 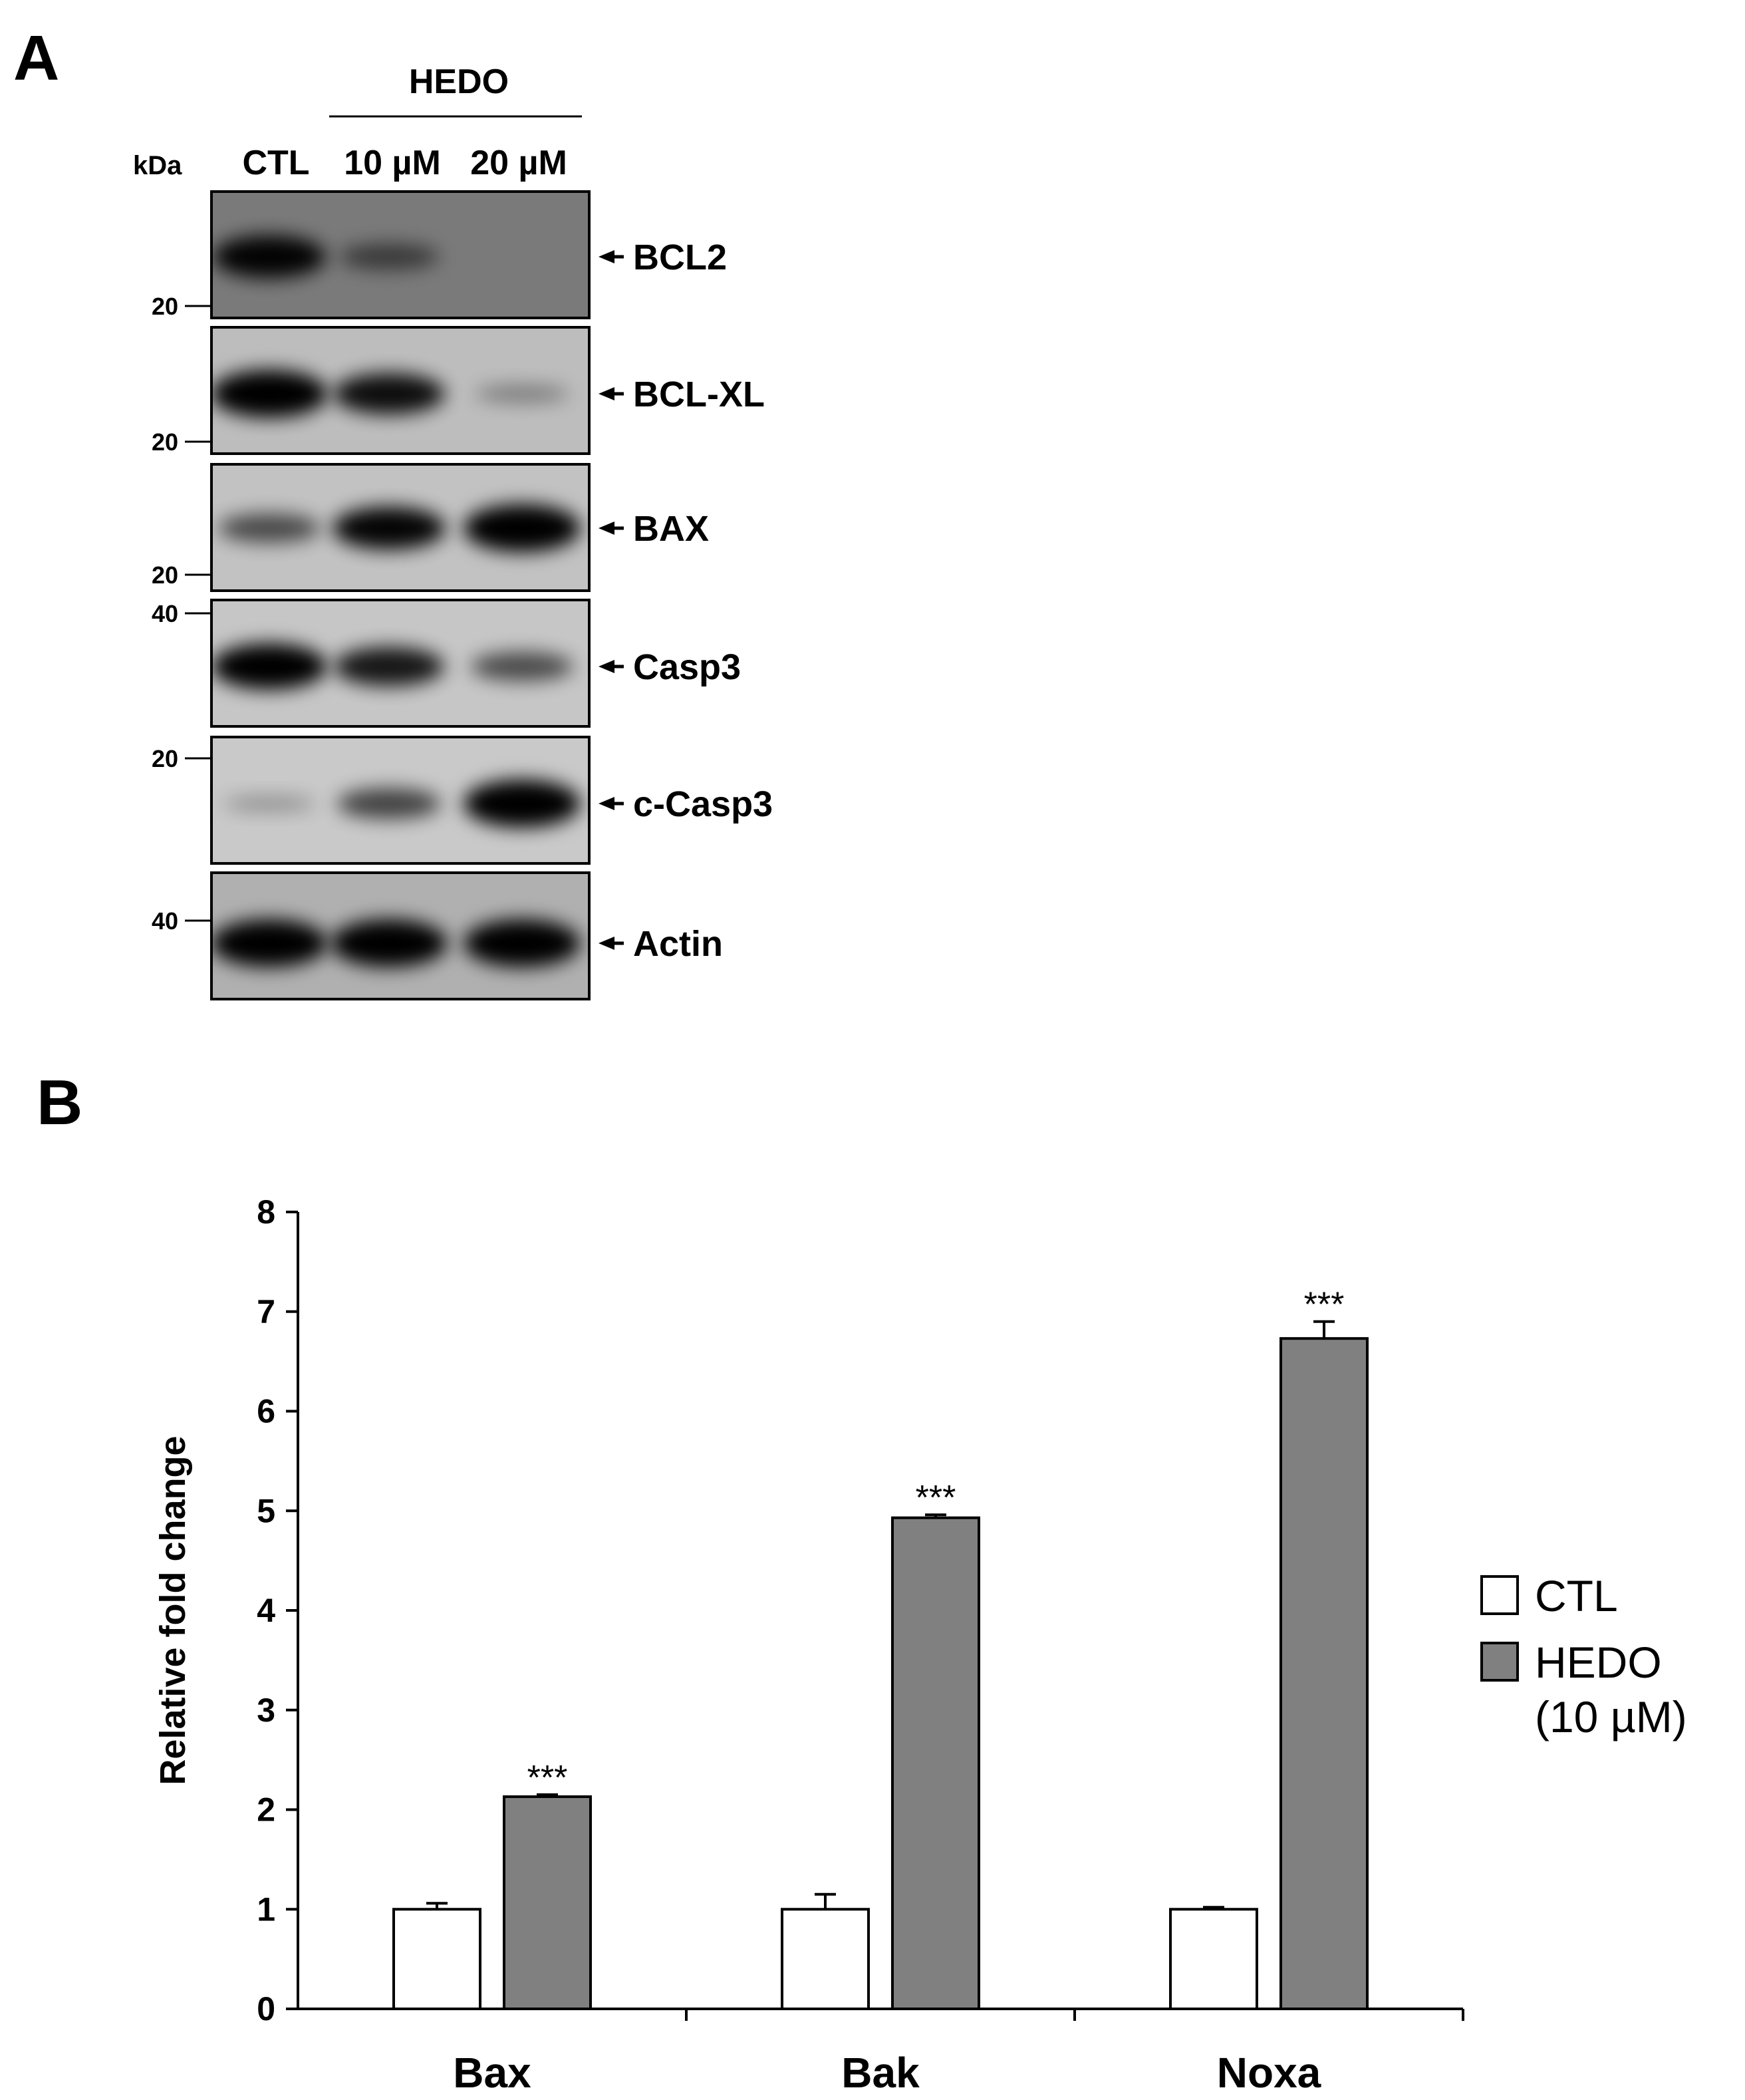 I want to click on legend-label-ctl: CTL, so click(x=1576, y=1596).